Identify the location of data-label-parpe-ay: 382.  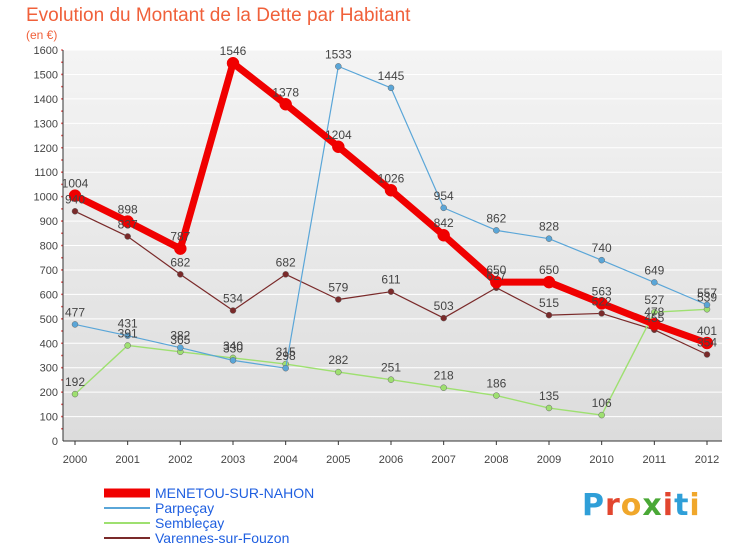
(180, 336).